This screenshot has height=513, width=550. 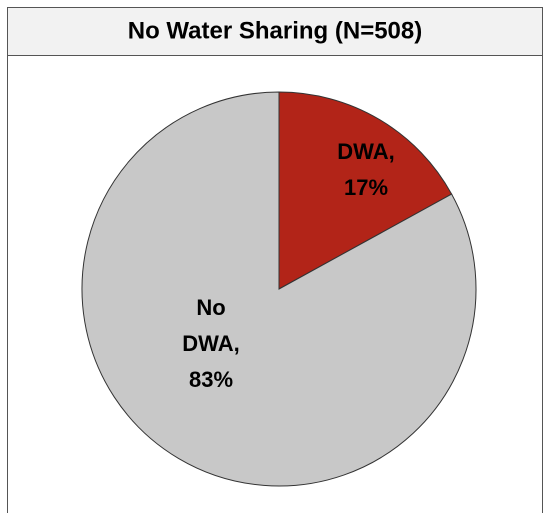 I want to click on chart-title: No Water Sharing (N=508), so click(x=275, y=30).